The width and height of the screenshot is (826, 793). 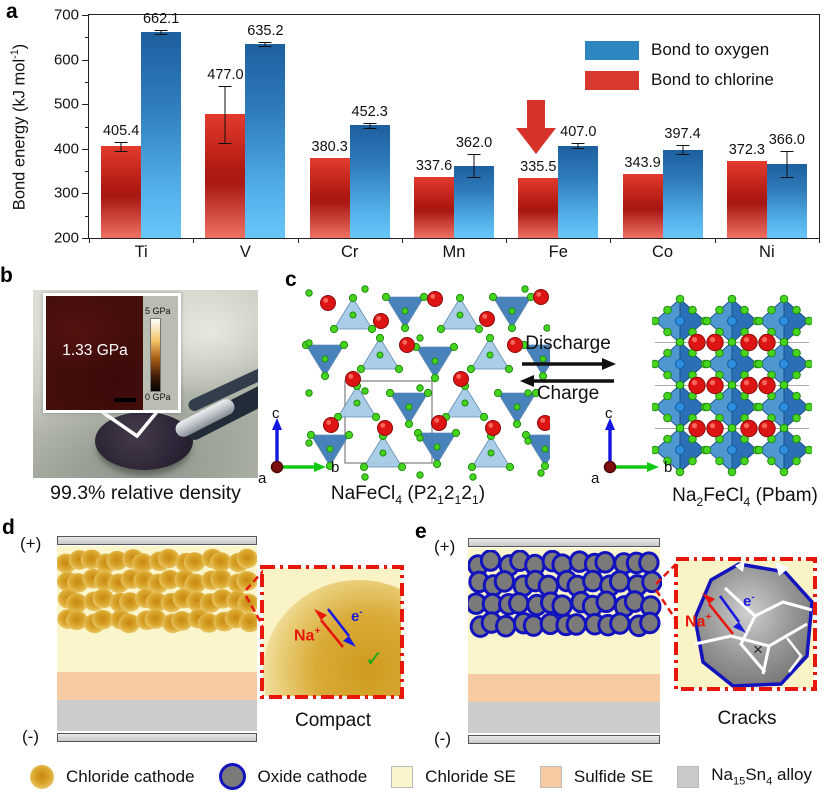 I want to click on d-top-electrode, so click(x=157, y=540).